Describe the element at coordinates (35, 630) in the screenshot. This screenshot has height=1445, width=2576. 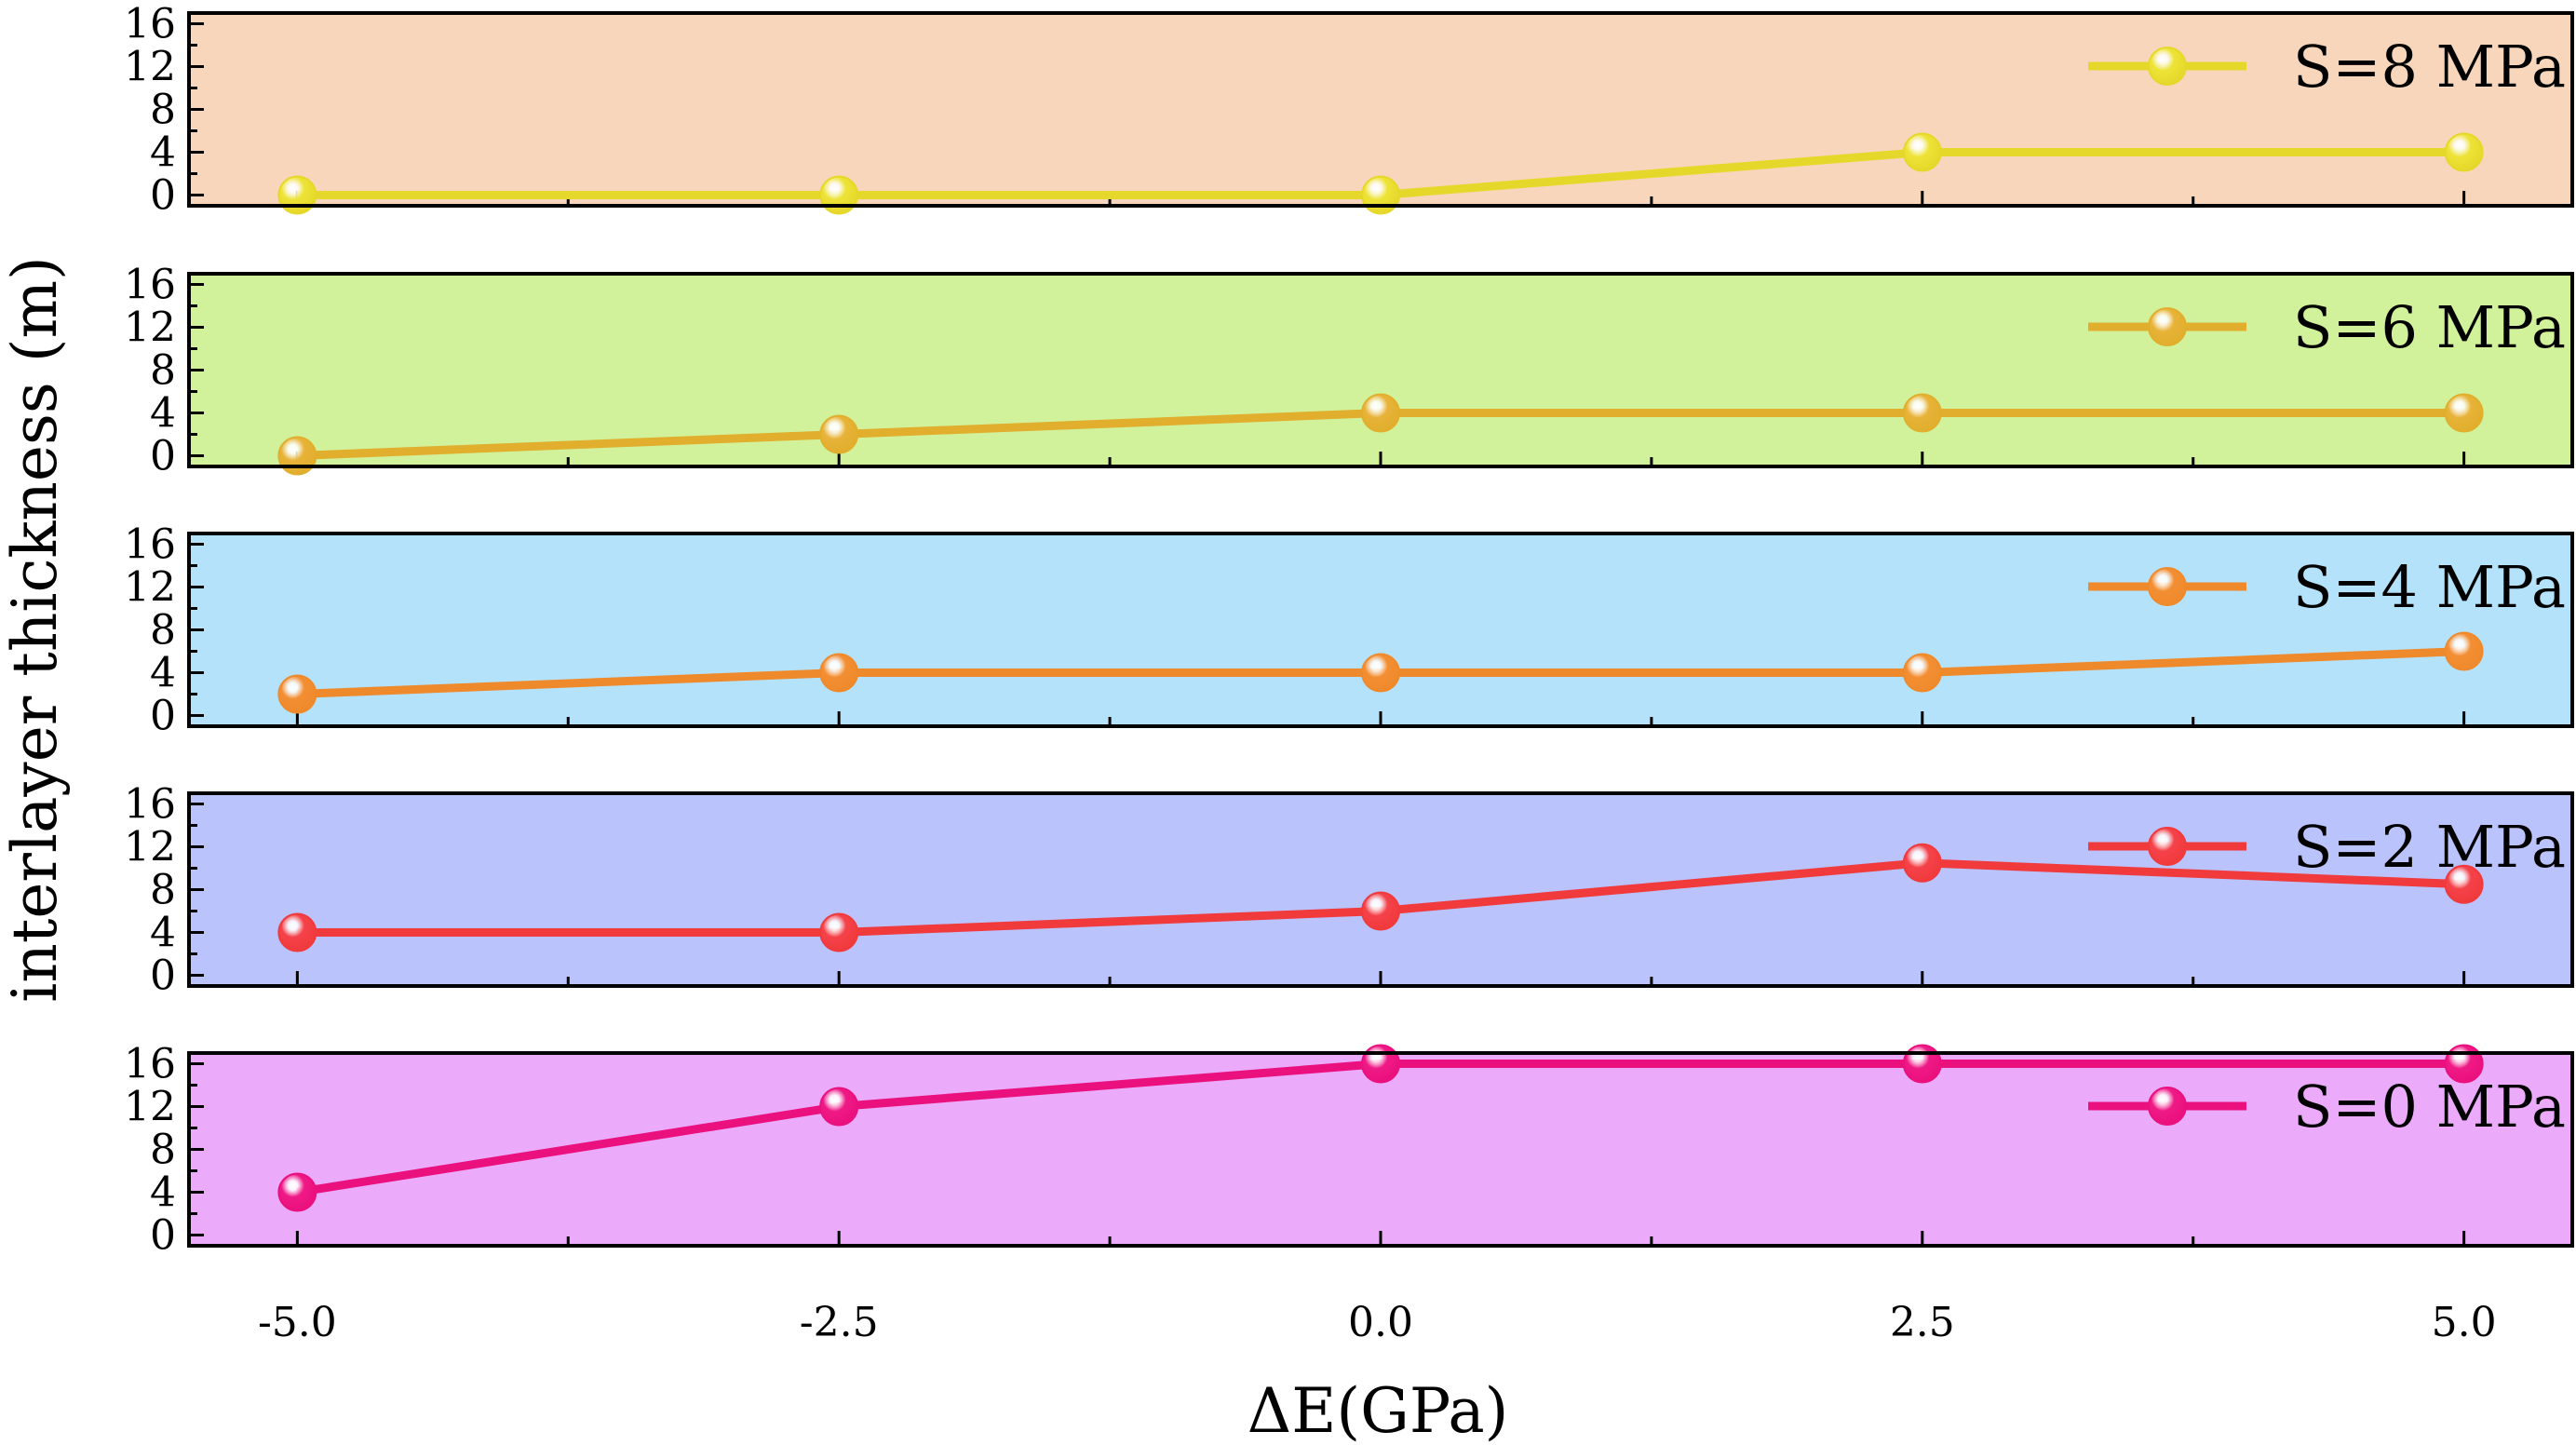
I see `y-axis-title: interlayer thickness (m)` at that location.